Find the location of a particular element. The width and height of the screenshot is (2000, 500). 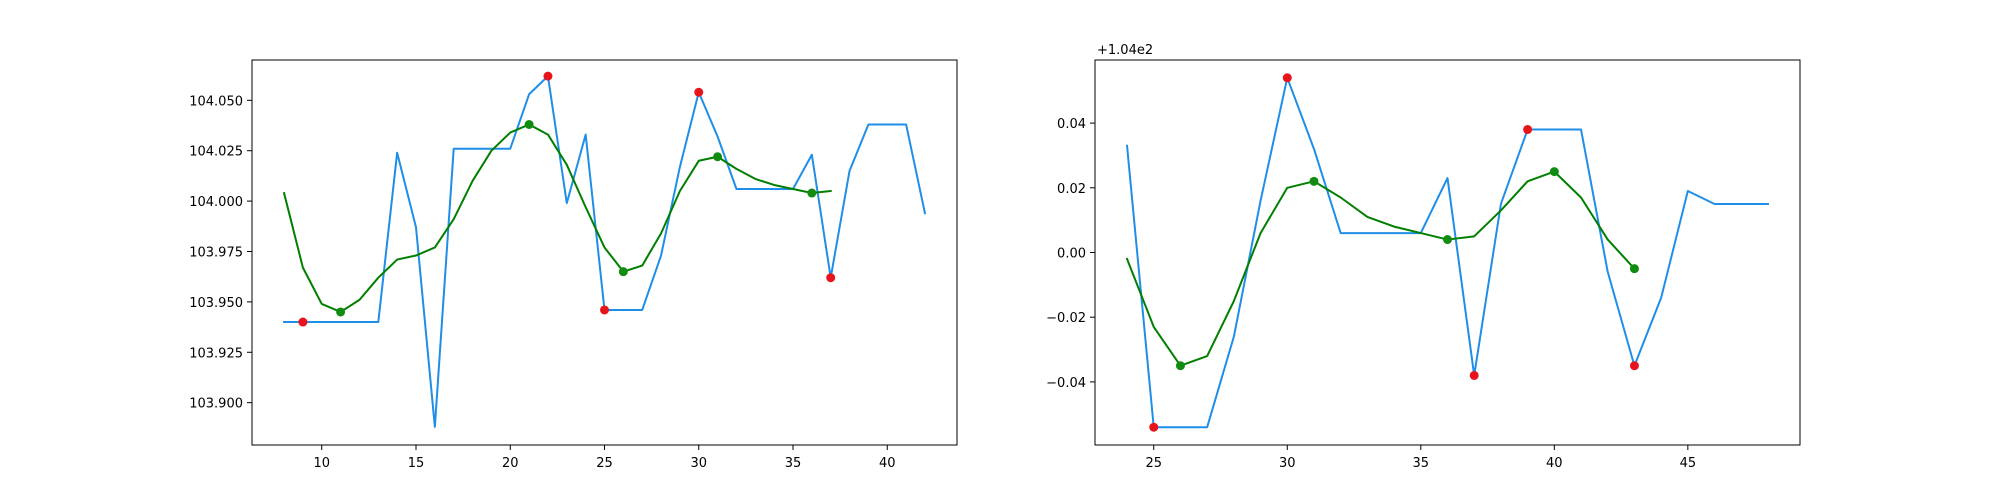

y-tick-label: 103.950 is located at coordinates (216, 303).